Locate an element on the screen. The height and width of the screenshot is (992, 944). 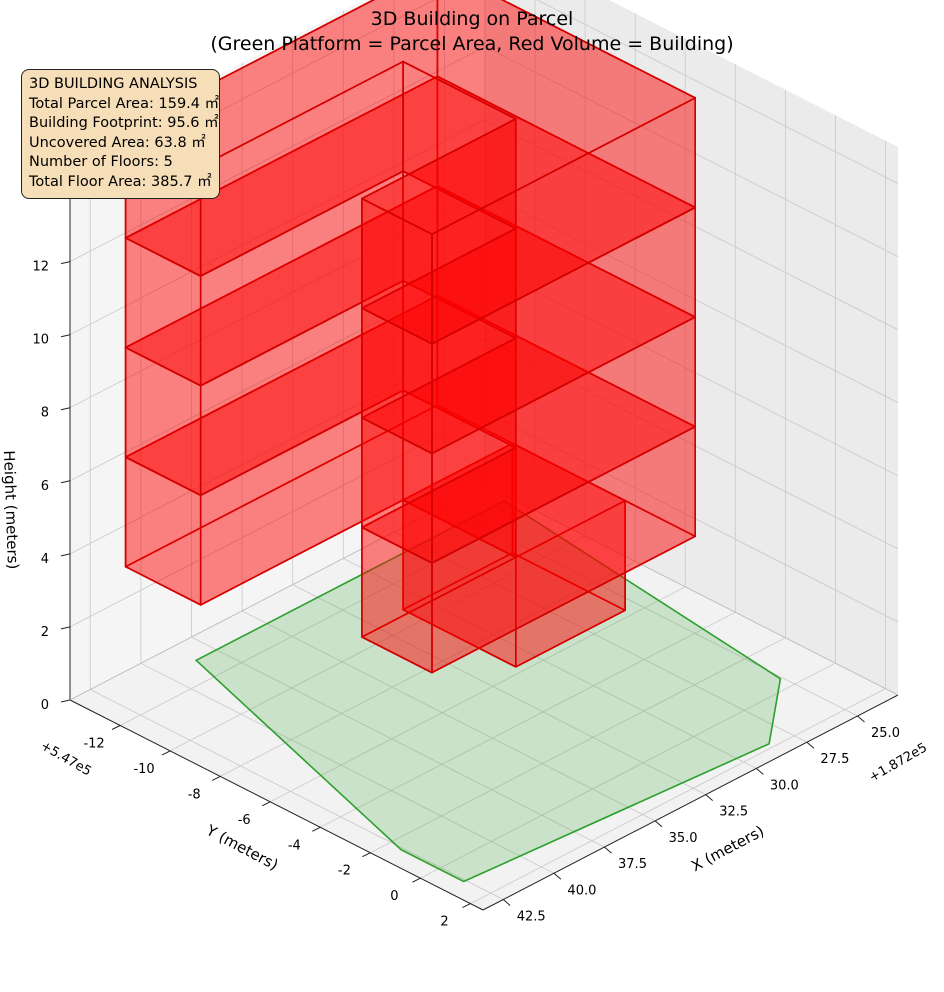
info-line-floors: Number of Floors: 5 is located at coordinates (101, 162).